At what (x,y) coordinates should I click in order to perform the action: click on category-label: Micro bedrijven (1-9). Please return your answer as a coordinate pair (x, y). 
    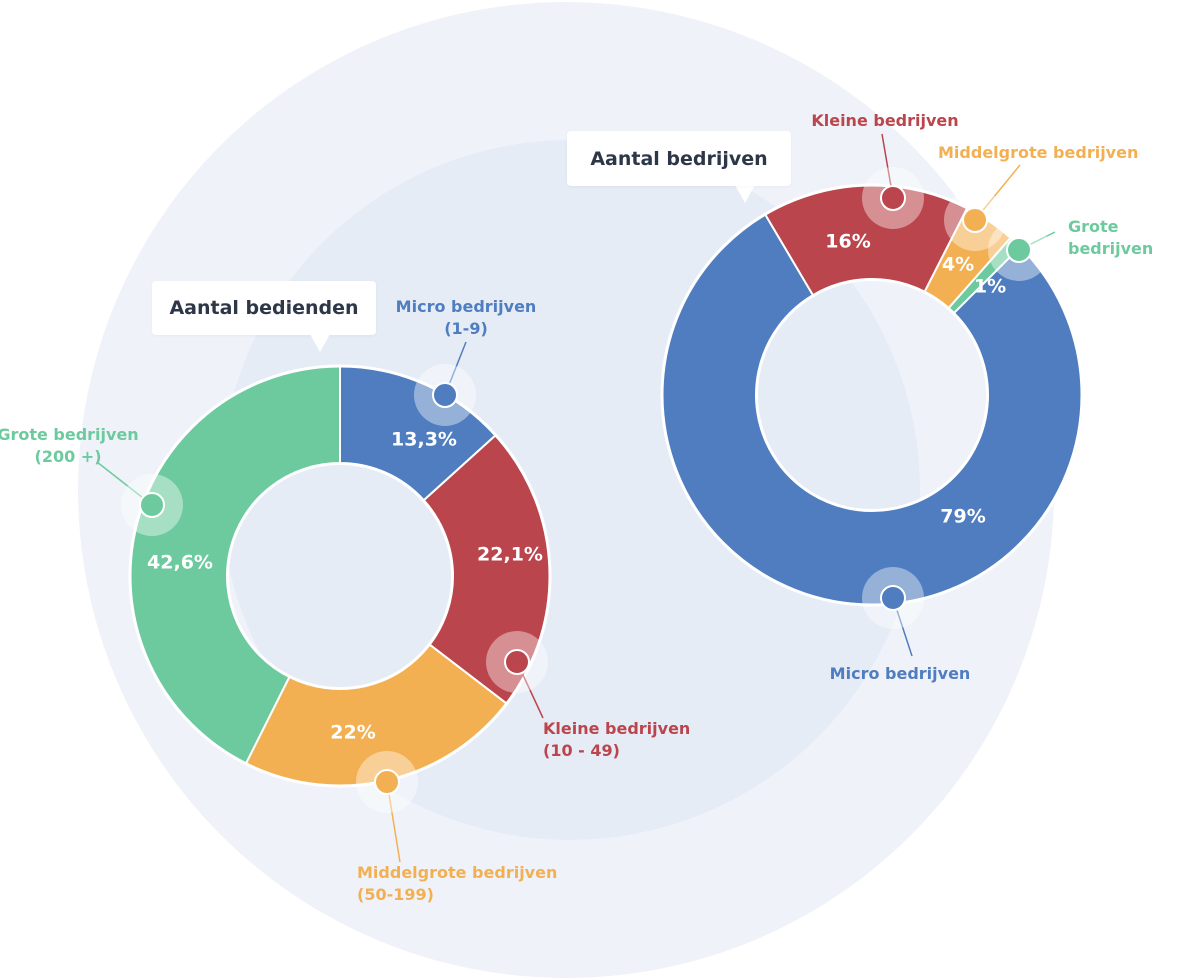
    Looking at the image, I should click on (466, 317).